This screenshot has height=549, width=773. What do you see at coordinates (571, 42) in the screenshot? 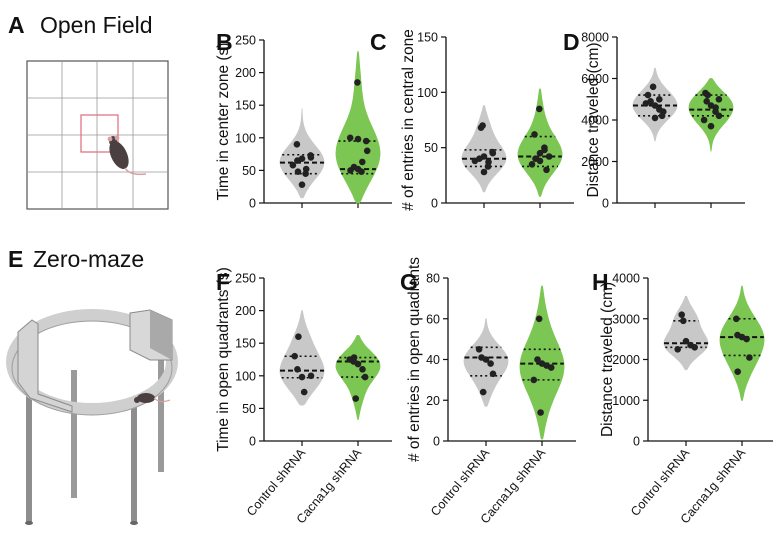
I see `panel-letter-d: D` at bounding box center [571, 42].